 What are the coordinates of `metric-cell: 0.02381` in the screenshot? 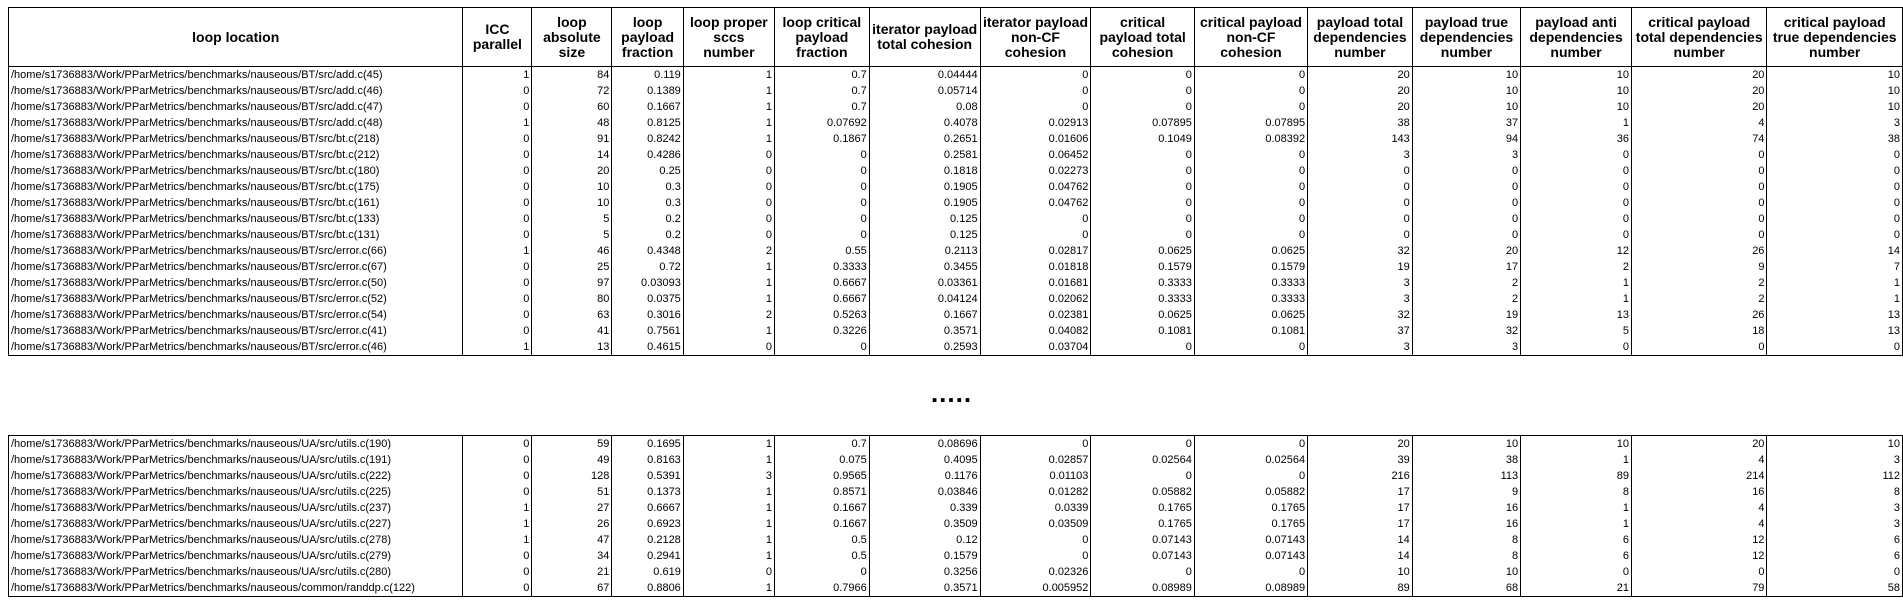 It's located at (1035, 315).